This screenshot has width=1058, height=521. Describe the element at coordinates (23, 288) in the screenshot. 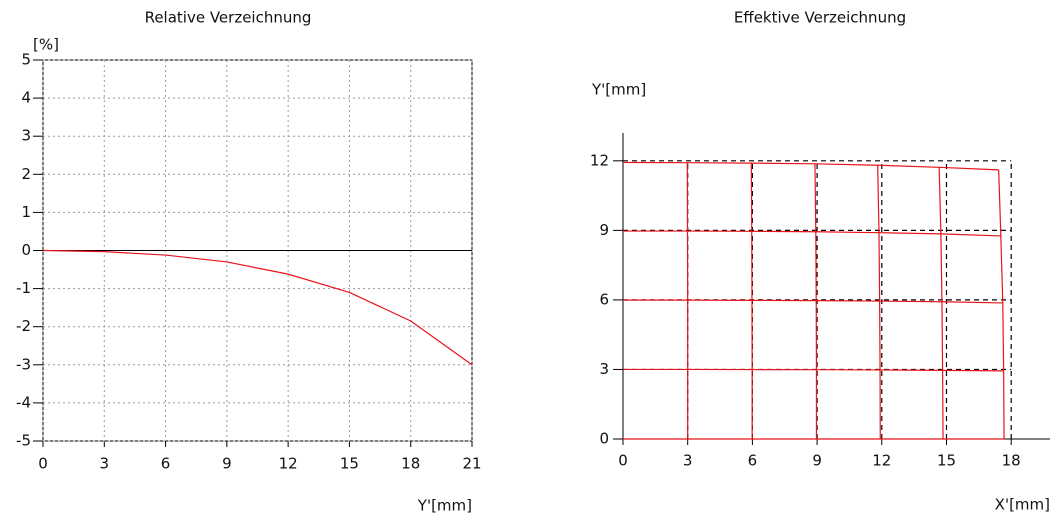

I see `y-tick-label: -1` at that location.